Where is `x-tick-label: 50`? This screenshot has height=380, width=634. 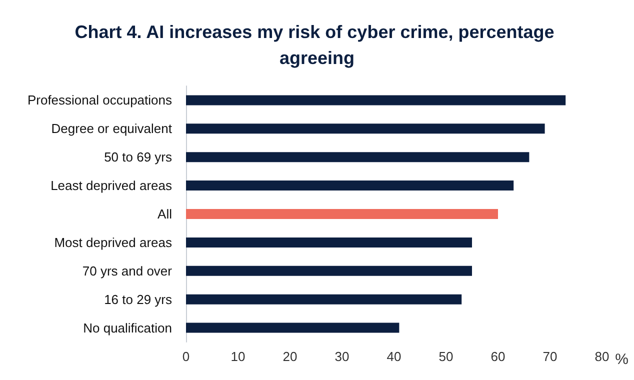
x-tick-label: 50 is located at coordinates (446, 356).